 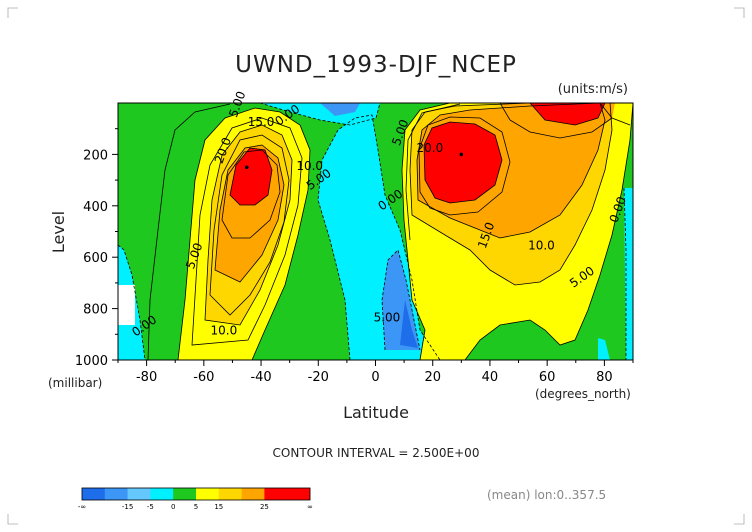 What do you see at coordinates (173, 507) in the screenshot?
I see `colorbar-label: 0` at bounding box center [173, 507].